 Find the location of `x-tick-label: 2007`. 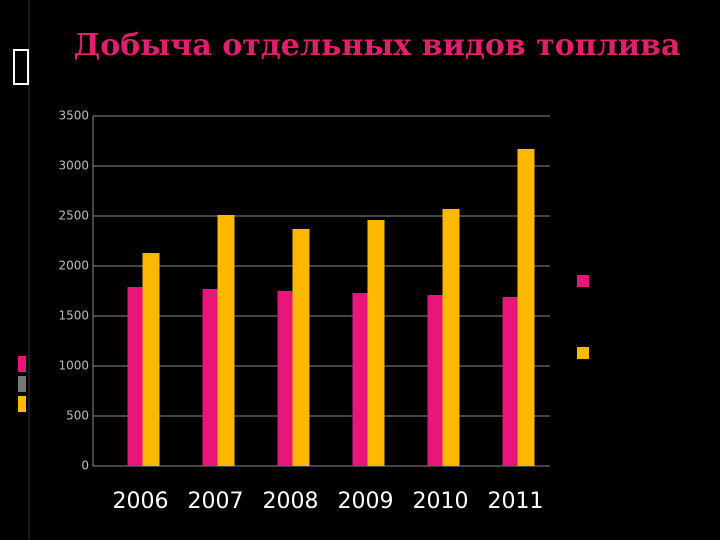

x-tick-label: 2007 is located at coordinates (216, 501).